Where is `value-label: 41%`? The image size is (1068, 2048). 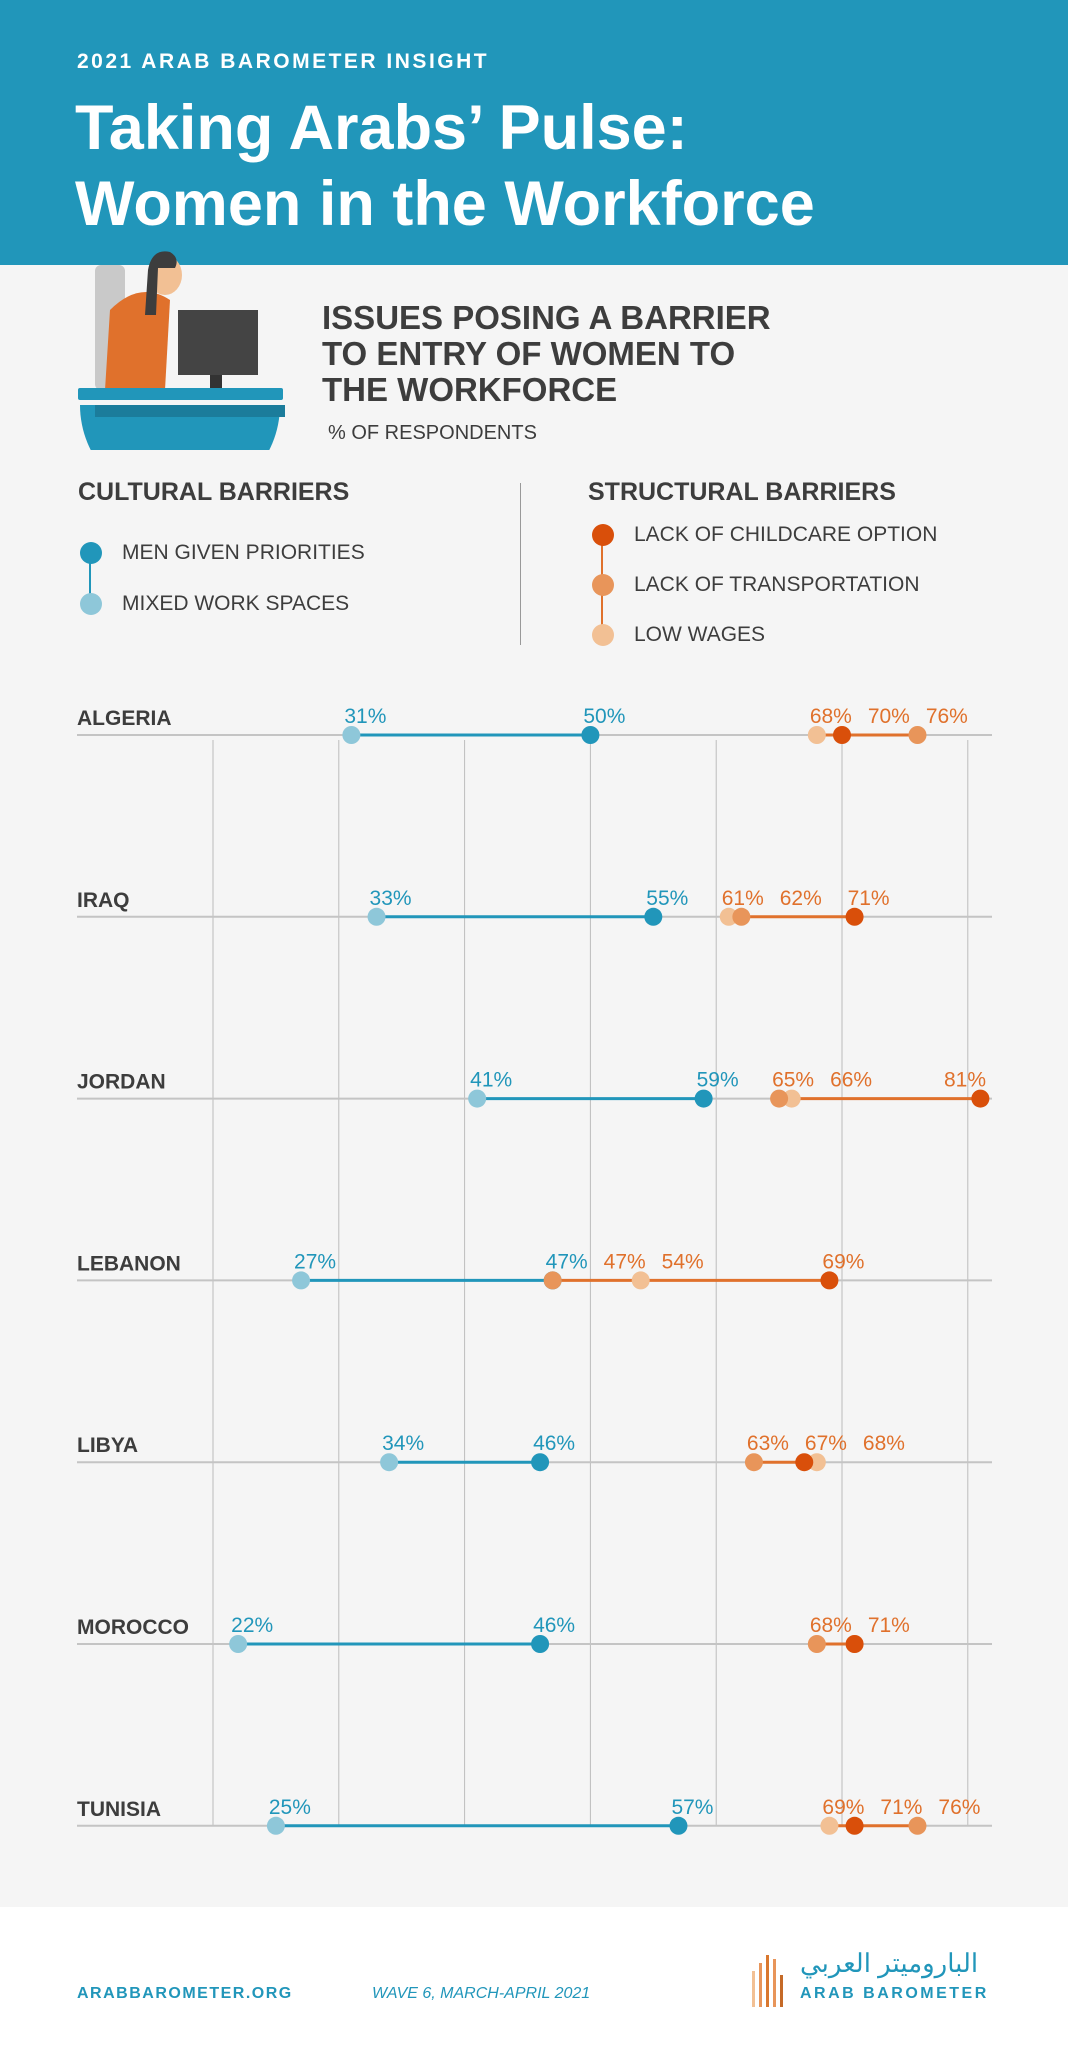 value-label: 41% is located at coordinates (491, 1080).